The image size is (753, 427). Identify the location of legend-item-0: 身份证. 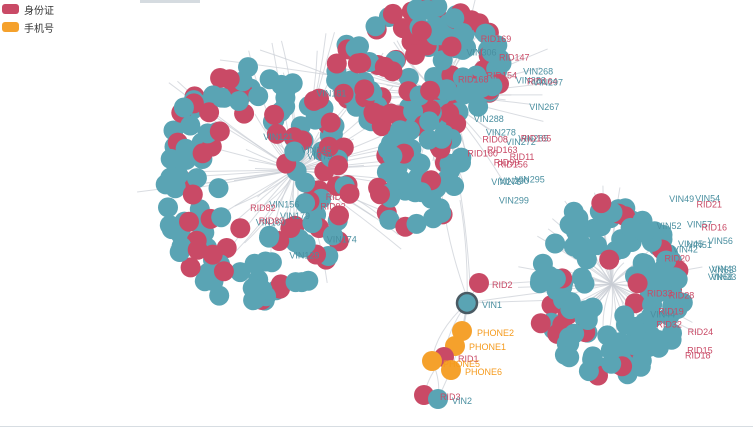
(28, 9).